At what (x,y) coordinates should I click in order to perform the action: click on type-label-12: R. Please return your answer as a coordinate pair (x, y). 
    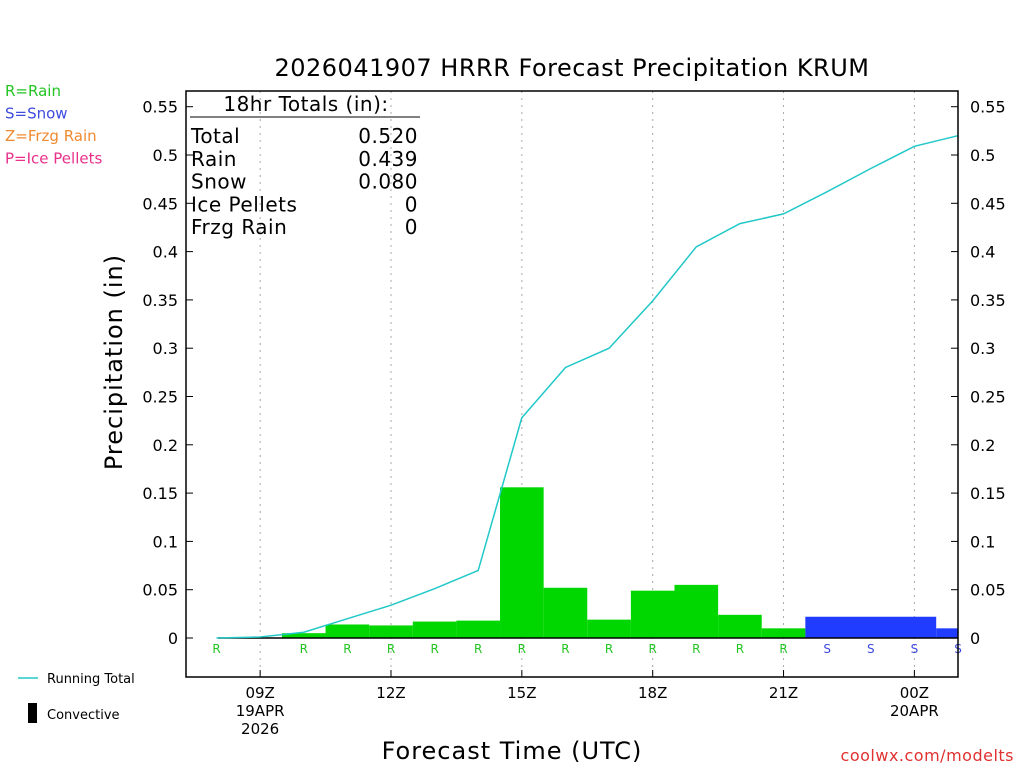
    Looking at the image, I should click on (783, 649).